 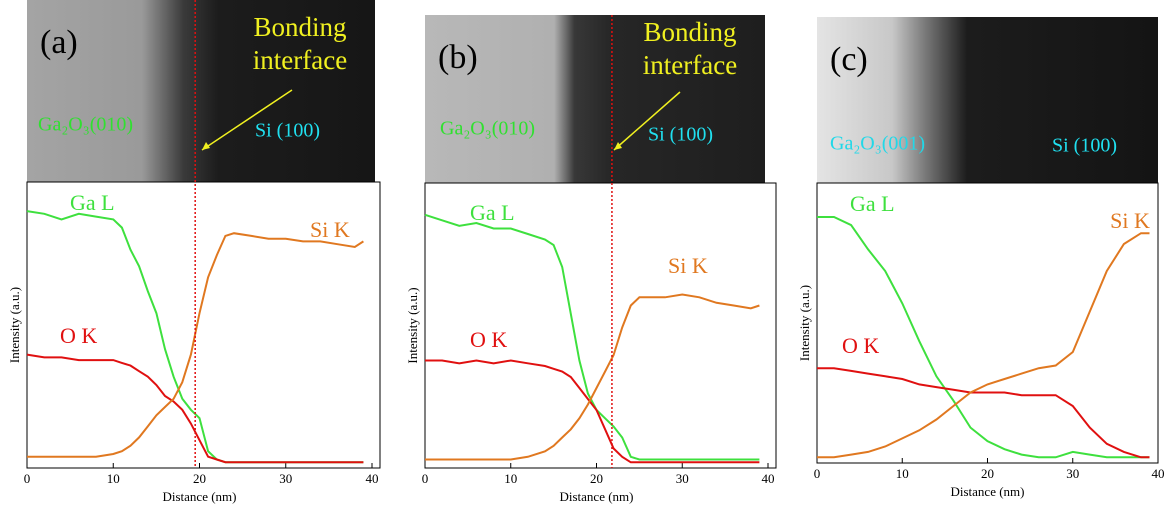 What do you see at coordinates (59, 42) in the screenshot?
I see `panel-label: (a)` at bounding box center [59, 42].